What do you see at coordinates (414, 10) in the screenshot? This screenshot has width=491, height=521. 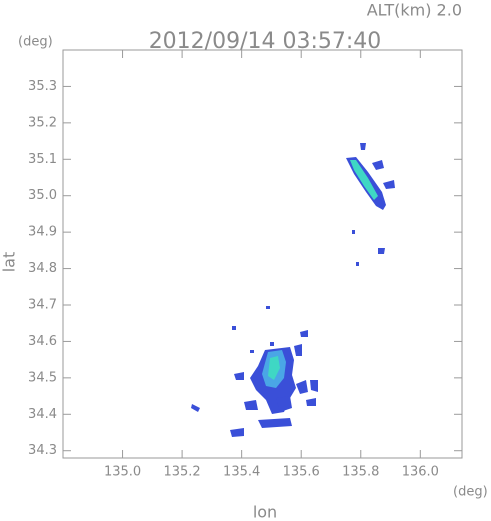 I see `altitude-label: ALT(km) 2.0` at bounding box center [414, 10].